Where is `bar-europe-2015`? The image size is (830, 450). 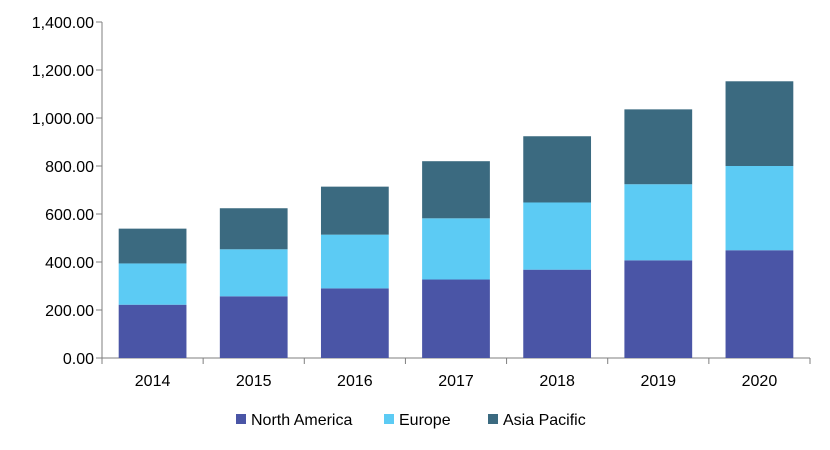 bar-europe-2015 is located at coordinates (253, 273).